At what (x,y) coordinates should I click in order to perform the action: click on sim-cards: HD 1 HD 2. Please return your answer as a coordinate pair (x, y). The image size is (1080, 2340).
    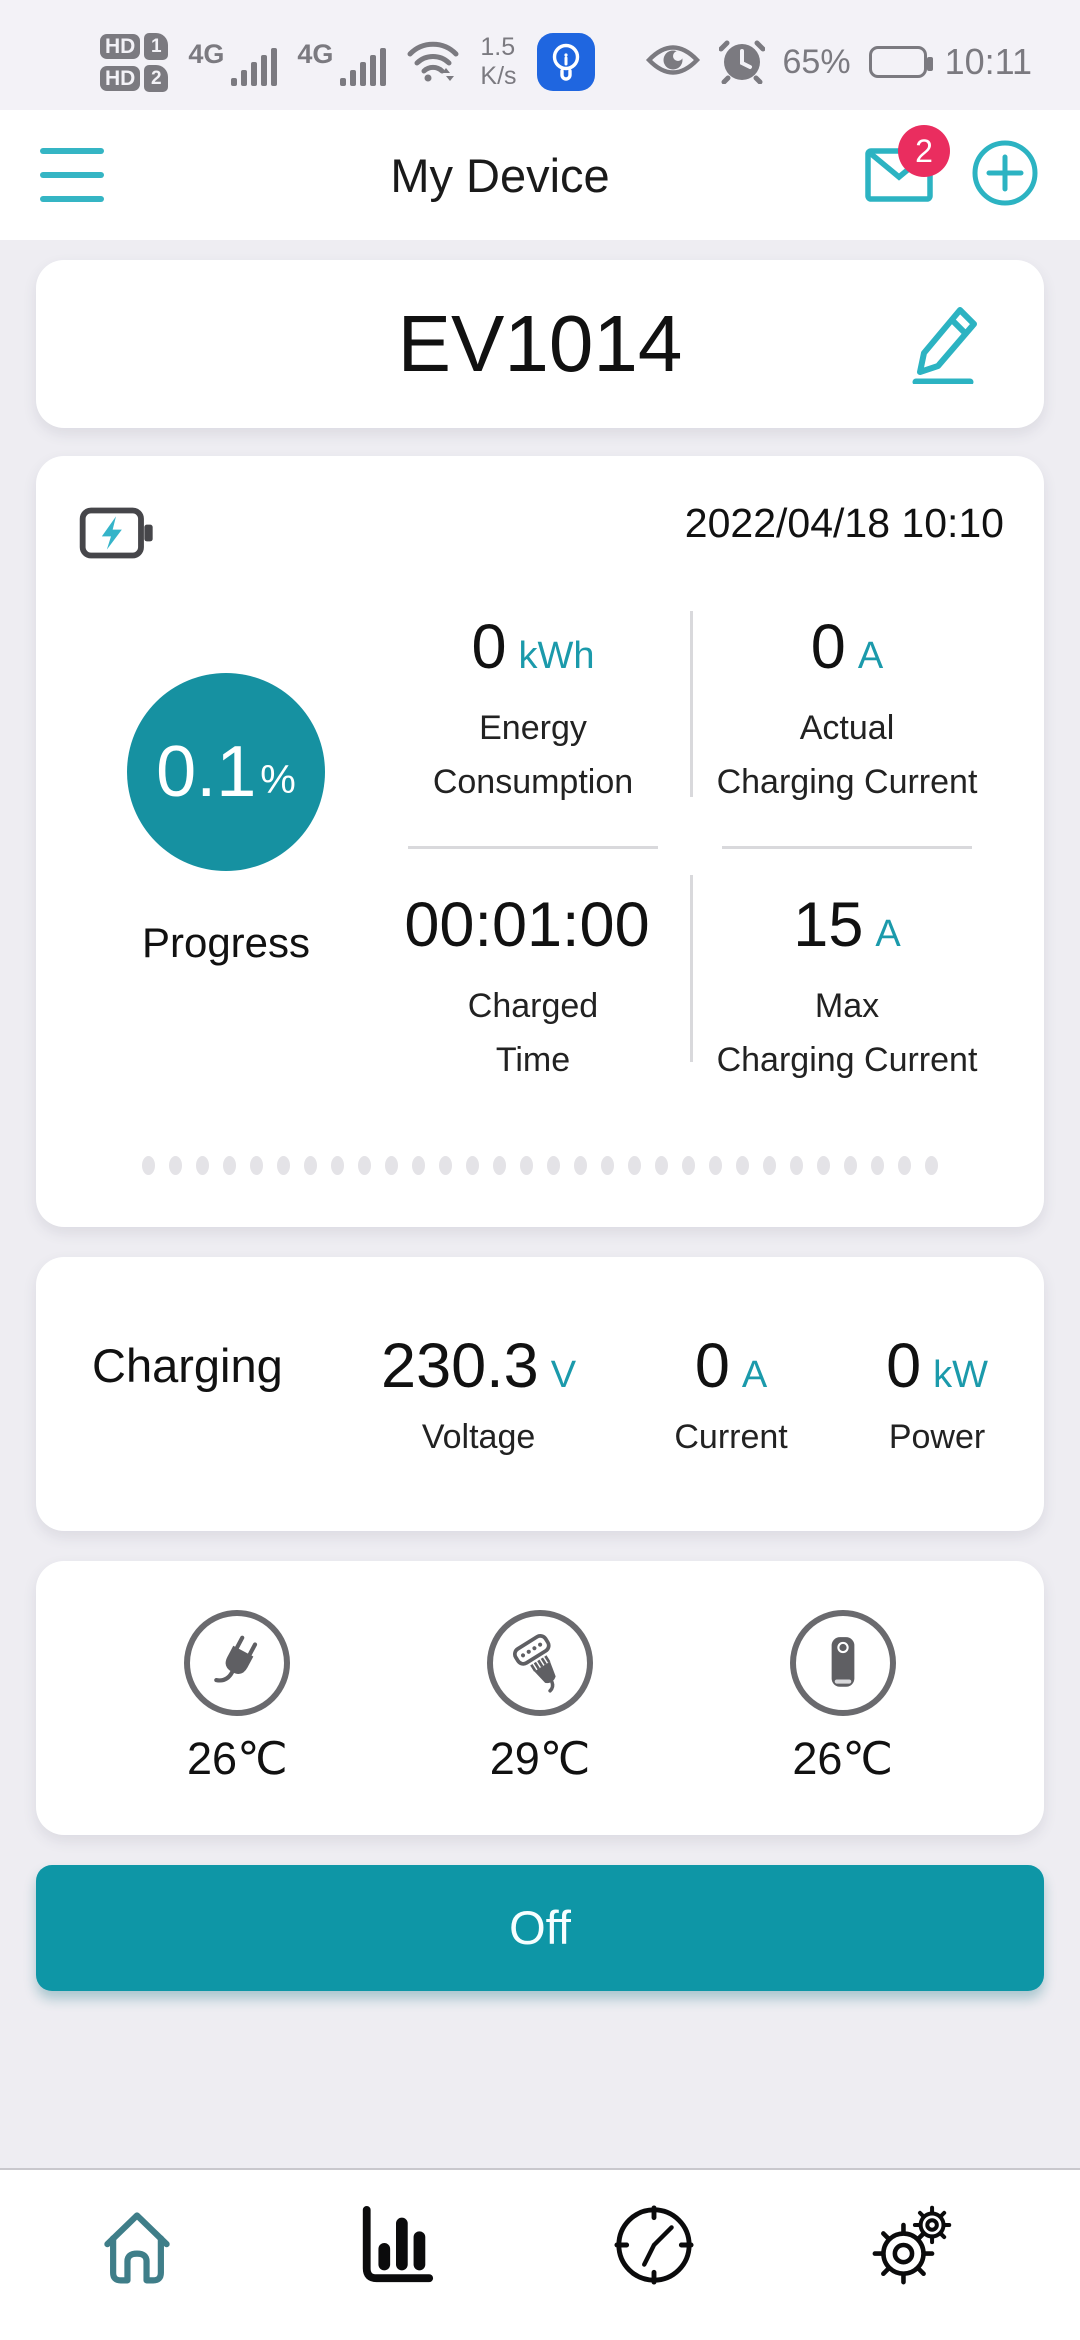
    Looking at the image, I should click on (134, 62).